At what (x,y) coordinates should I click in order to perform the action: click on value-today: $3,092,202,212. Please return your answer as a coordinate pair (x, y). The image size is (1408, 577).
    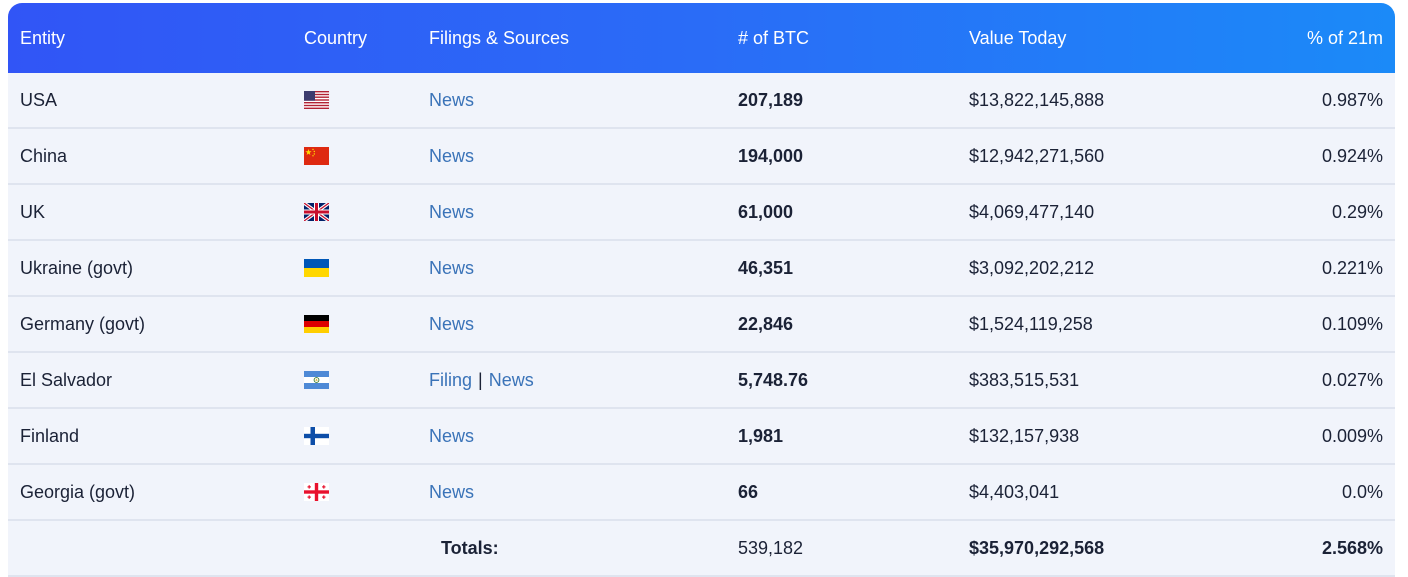
    Looking at the image, I should click on (1032, 267).